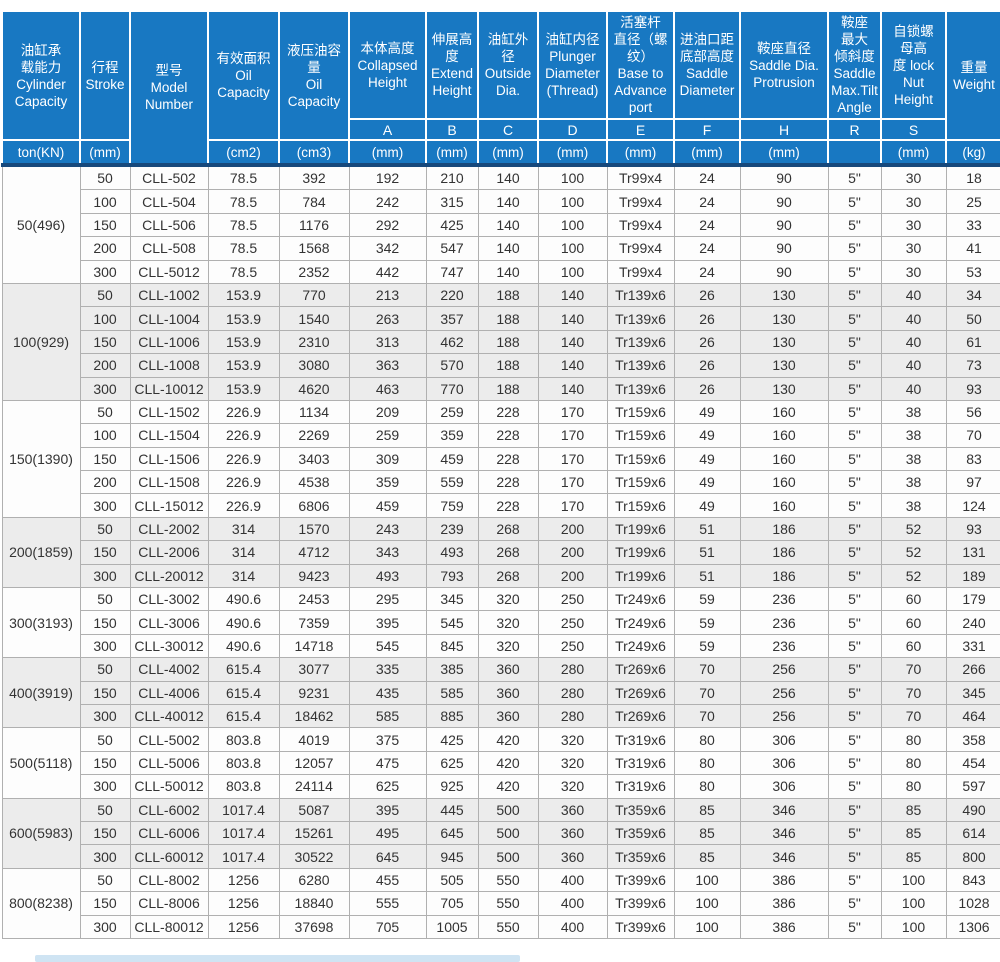 This screenshot has width=1000, height=962. Describe the element at coordinates (508, 65) in the screenshot. I see `col-header-outside: 油缸外 径 Outside Dia.` at that location.